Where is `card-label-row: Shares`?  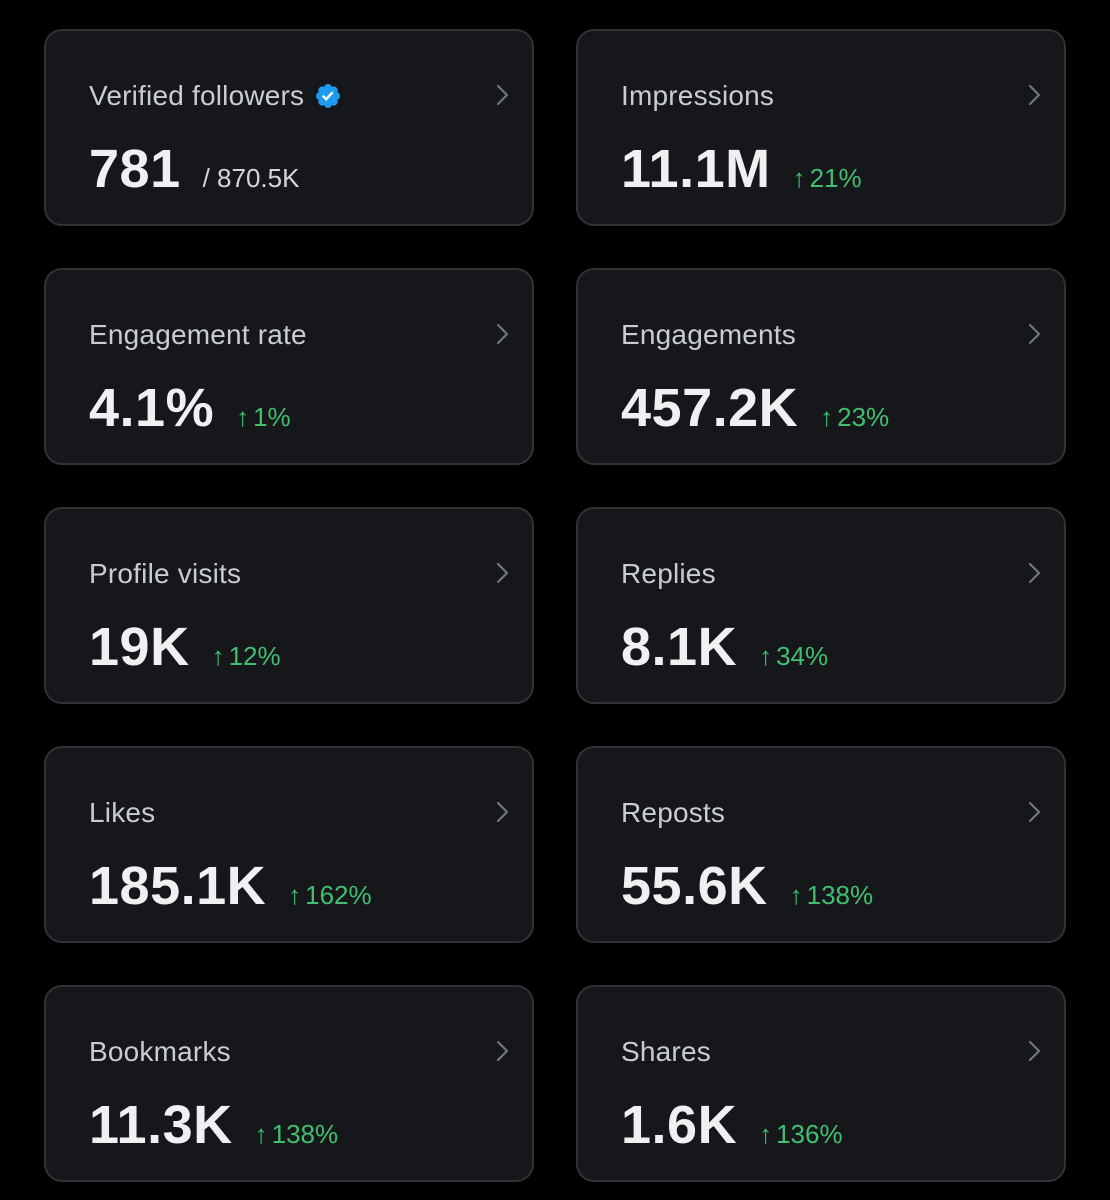 card-label-row: Shares is located at coordinates (666, 1052).